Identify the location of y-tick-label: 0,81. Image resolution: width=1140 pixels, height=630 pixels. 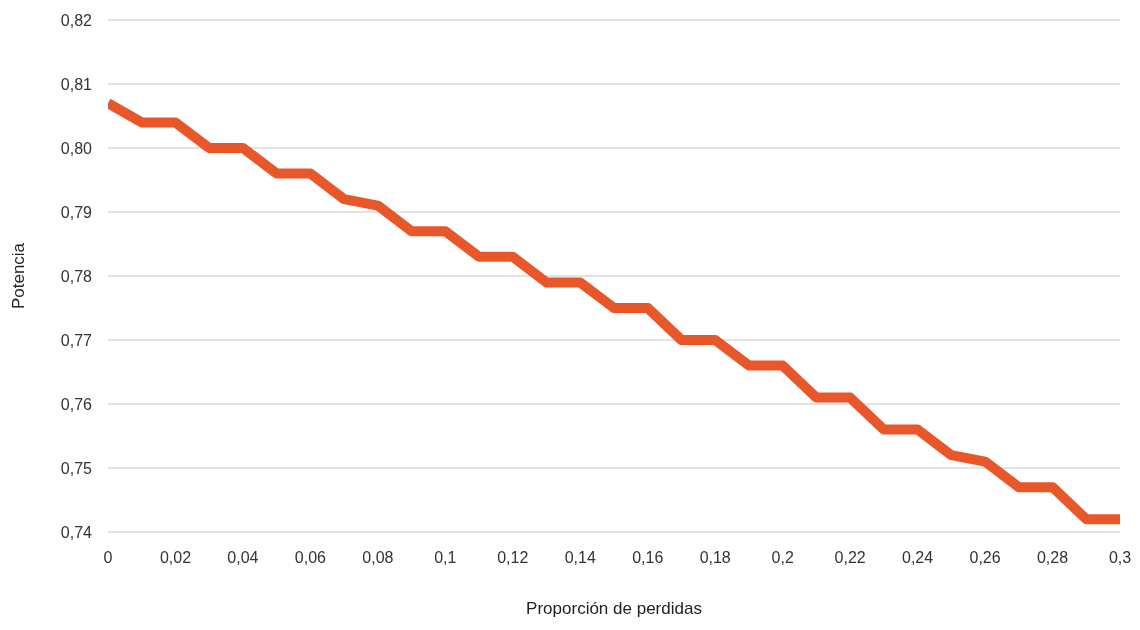
(76, 84).